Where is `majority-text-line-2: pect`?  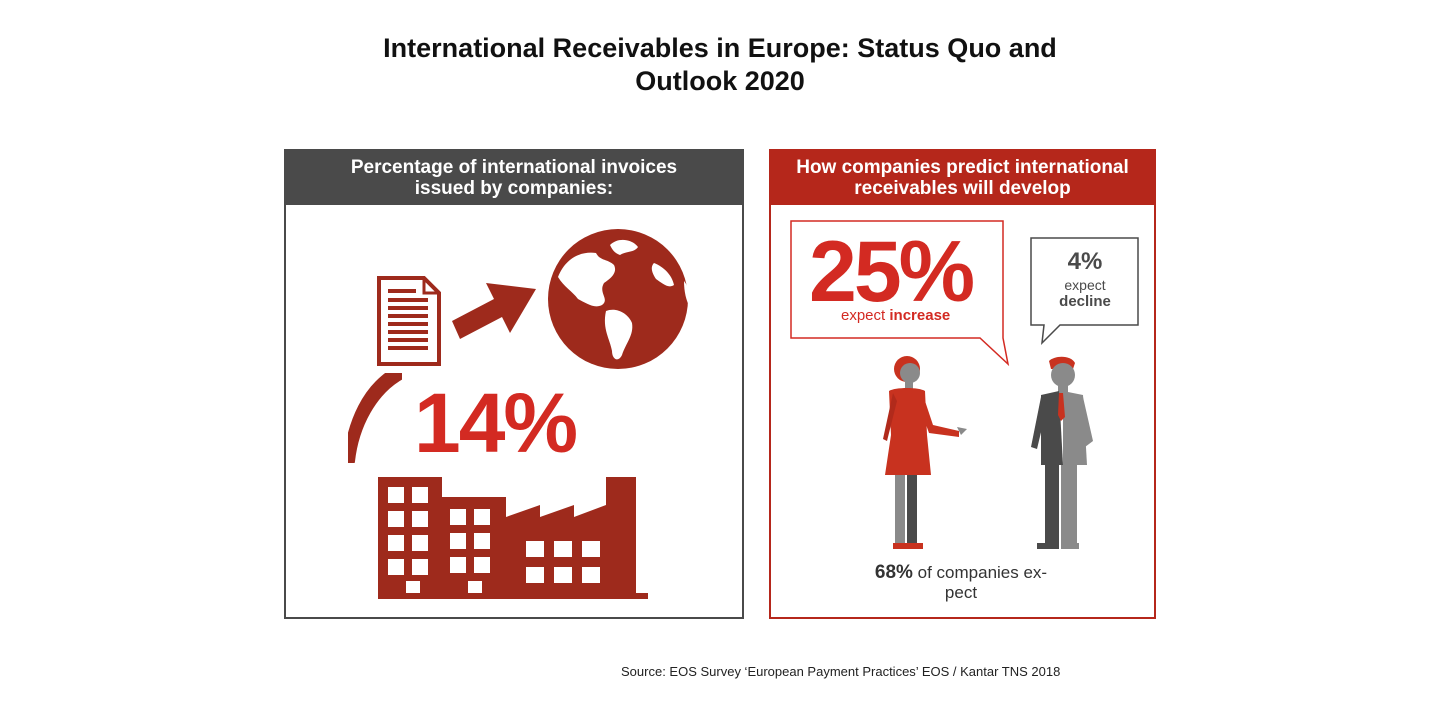
majority-text-line-2: pect is located at coordinates (961, 592).